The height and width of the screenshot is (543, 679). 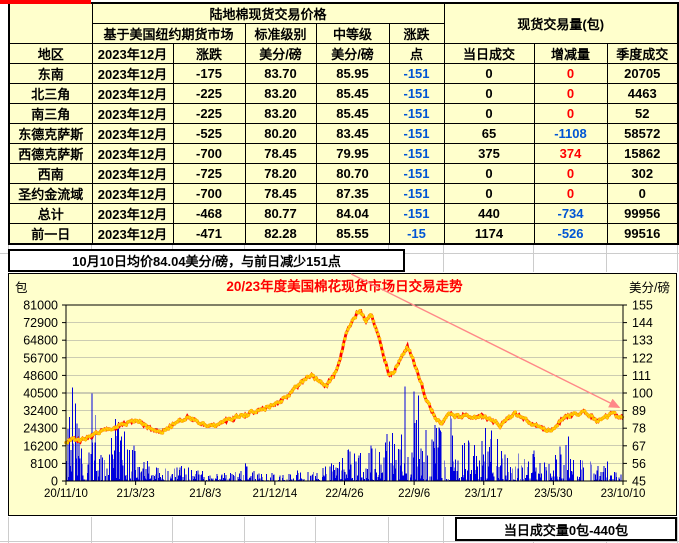 I want to click on cell-region: 东南, so click(x=50, y=73).